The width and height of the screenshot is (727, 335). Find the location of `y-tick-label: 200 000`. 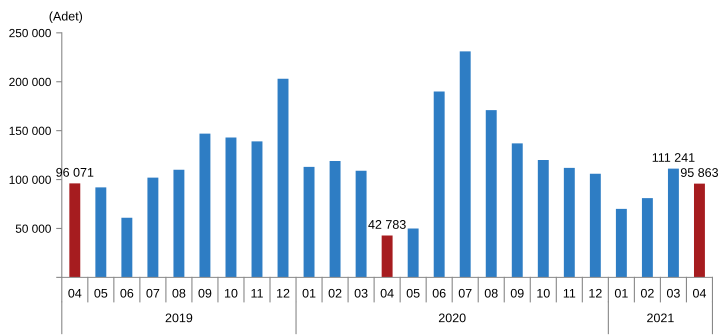

y-tick-label: 200 000 is located at coordinates (30, 82).